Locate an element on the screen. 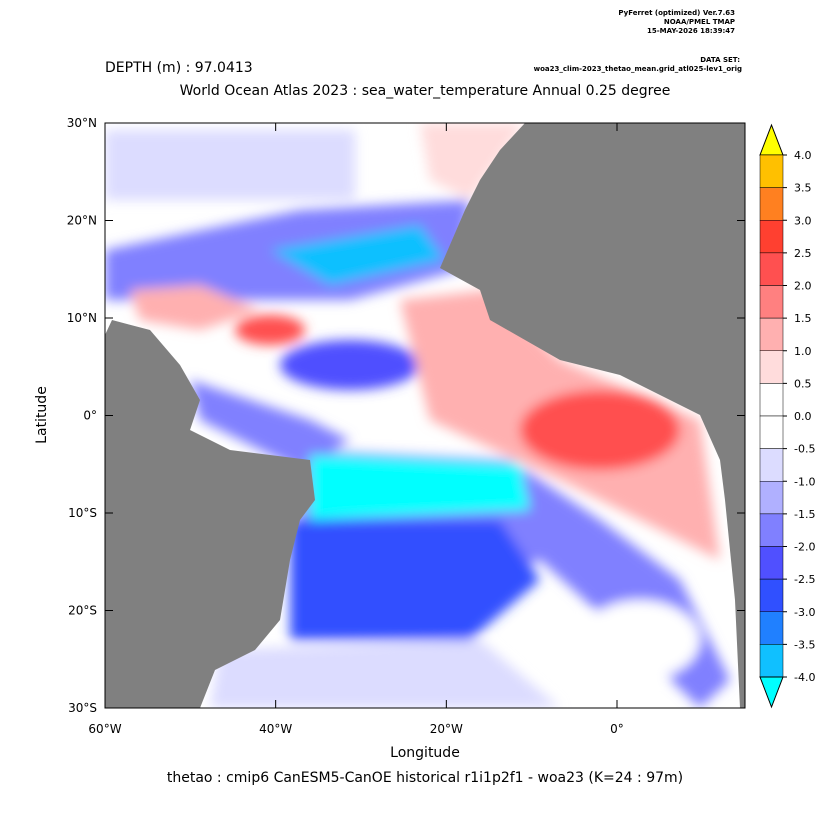 The height and width of the screenshot is (836, 832). x-tick-label: 40°W is located at coordinates (275, 729).